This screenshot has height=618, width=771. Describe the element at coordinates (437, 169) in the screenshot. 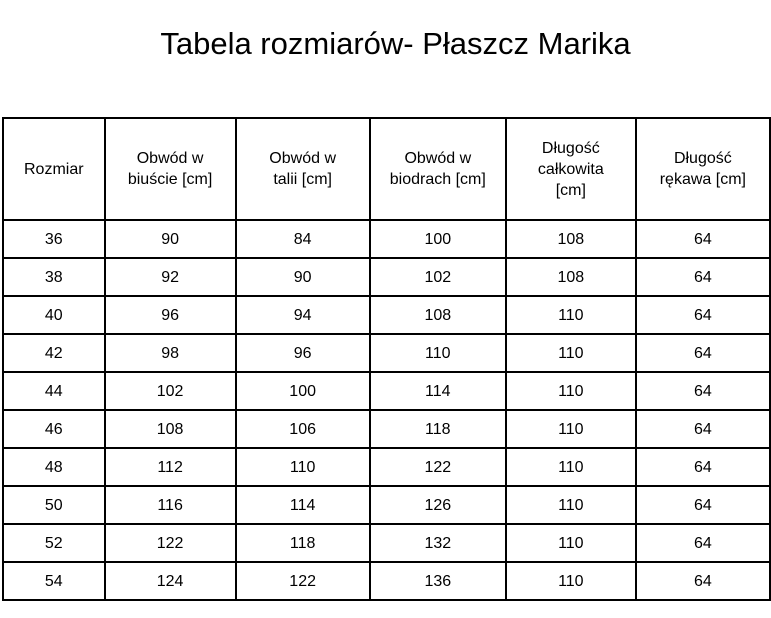

I see `column-header: Obwód w biodrach [cm]` at that location.